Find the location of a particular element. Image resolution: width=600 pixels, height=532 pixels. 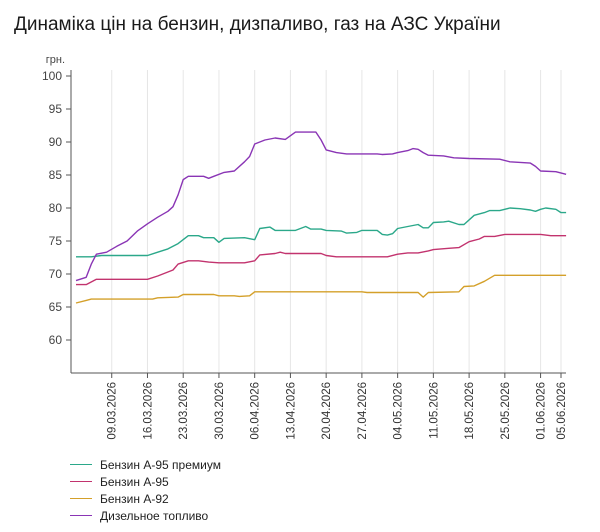

legend-label: Бензин А-95 is located at coordinates (134, 481).